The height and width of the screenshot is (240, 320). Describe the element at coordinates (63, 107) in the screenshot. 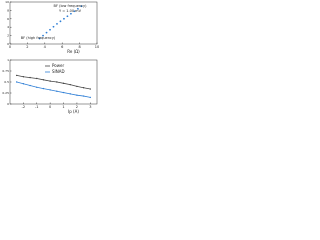

I see `x-tick-label: 1` at that location.